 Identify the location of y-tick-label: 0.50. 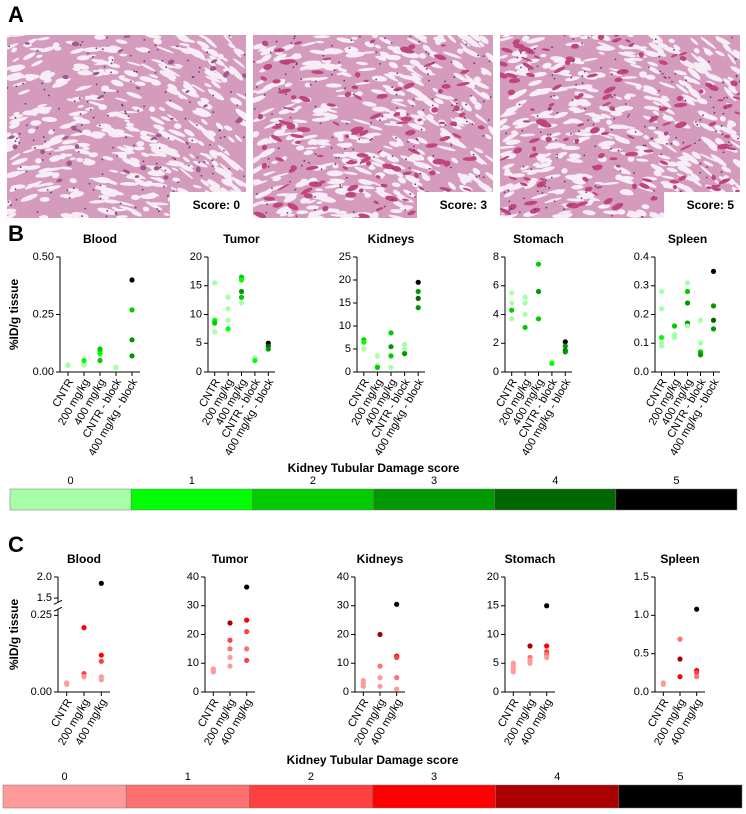
(43, 257).